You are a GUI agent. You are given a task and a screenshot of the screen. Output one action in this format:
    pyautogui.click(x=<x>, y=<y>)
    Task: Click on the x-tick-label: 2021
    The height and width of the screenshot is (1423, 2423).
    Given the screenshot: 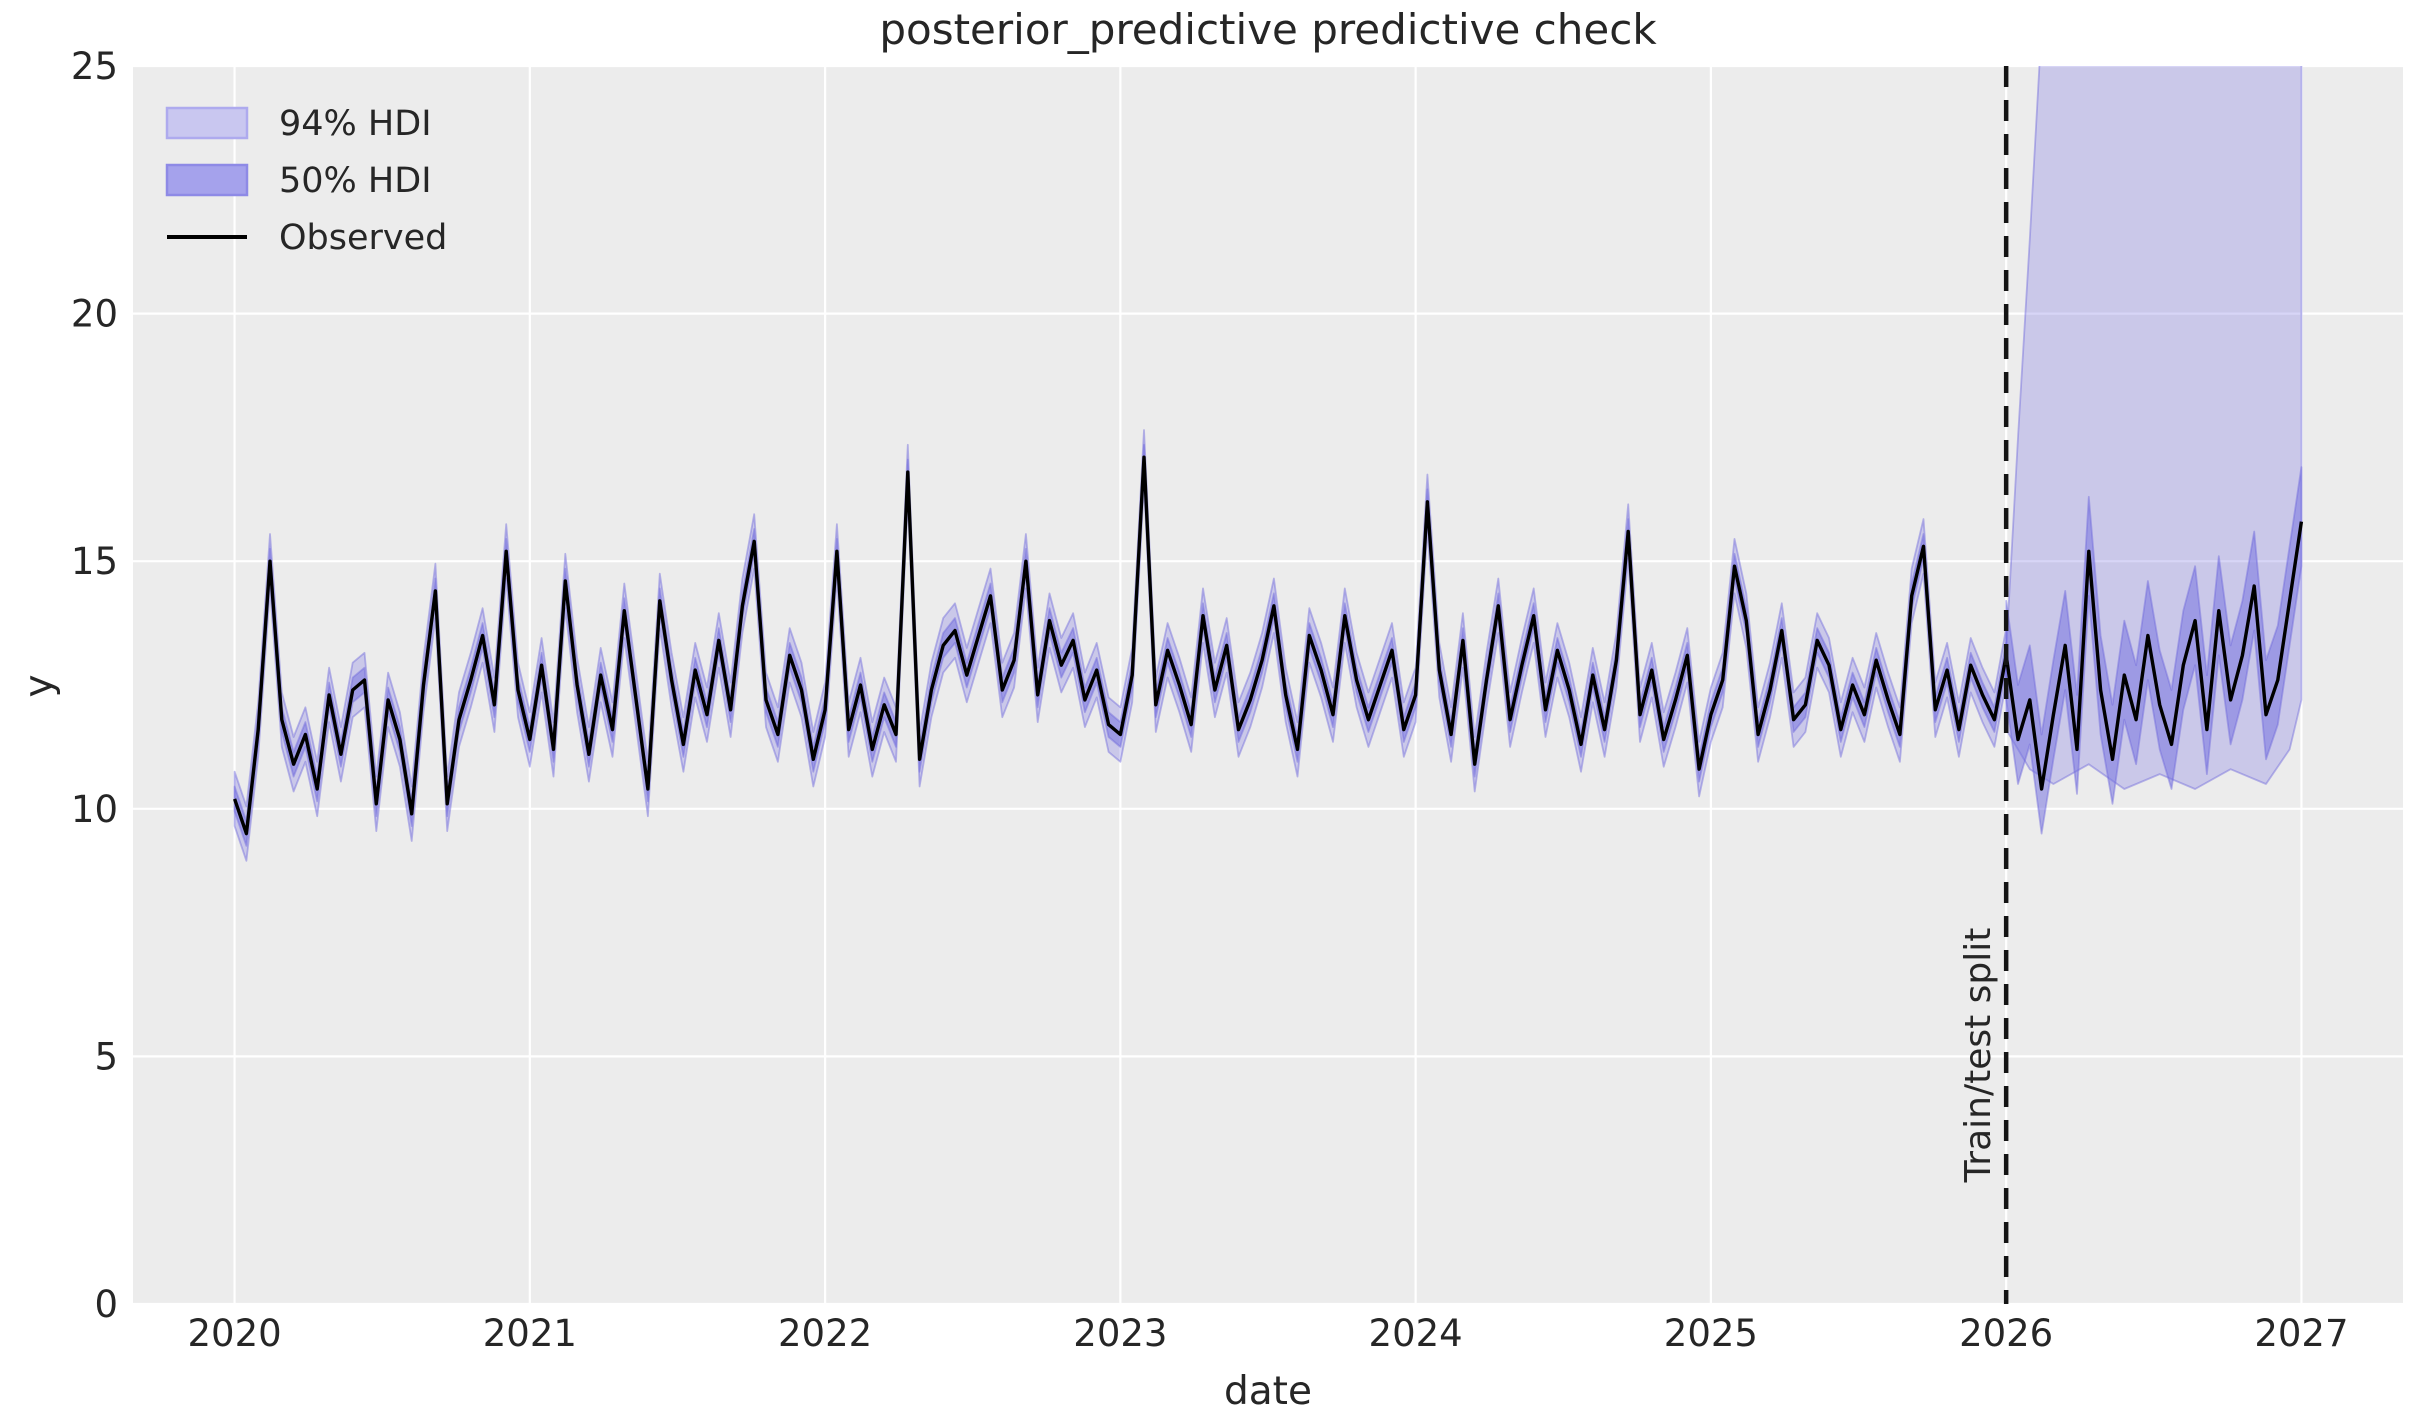 What is the action you would take?
    pyautogui.click(x=530, y=1333)
    